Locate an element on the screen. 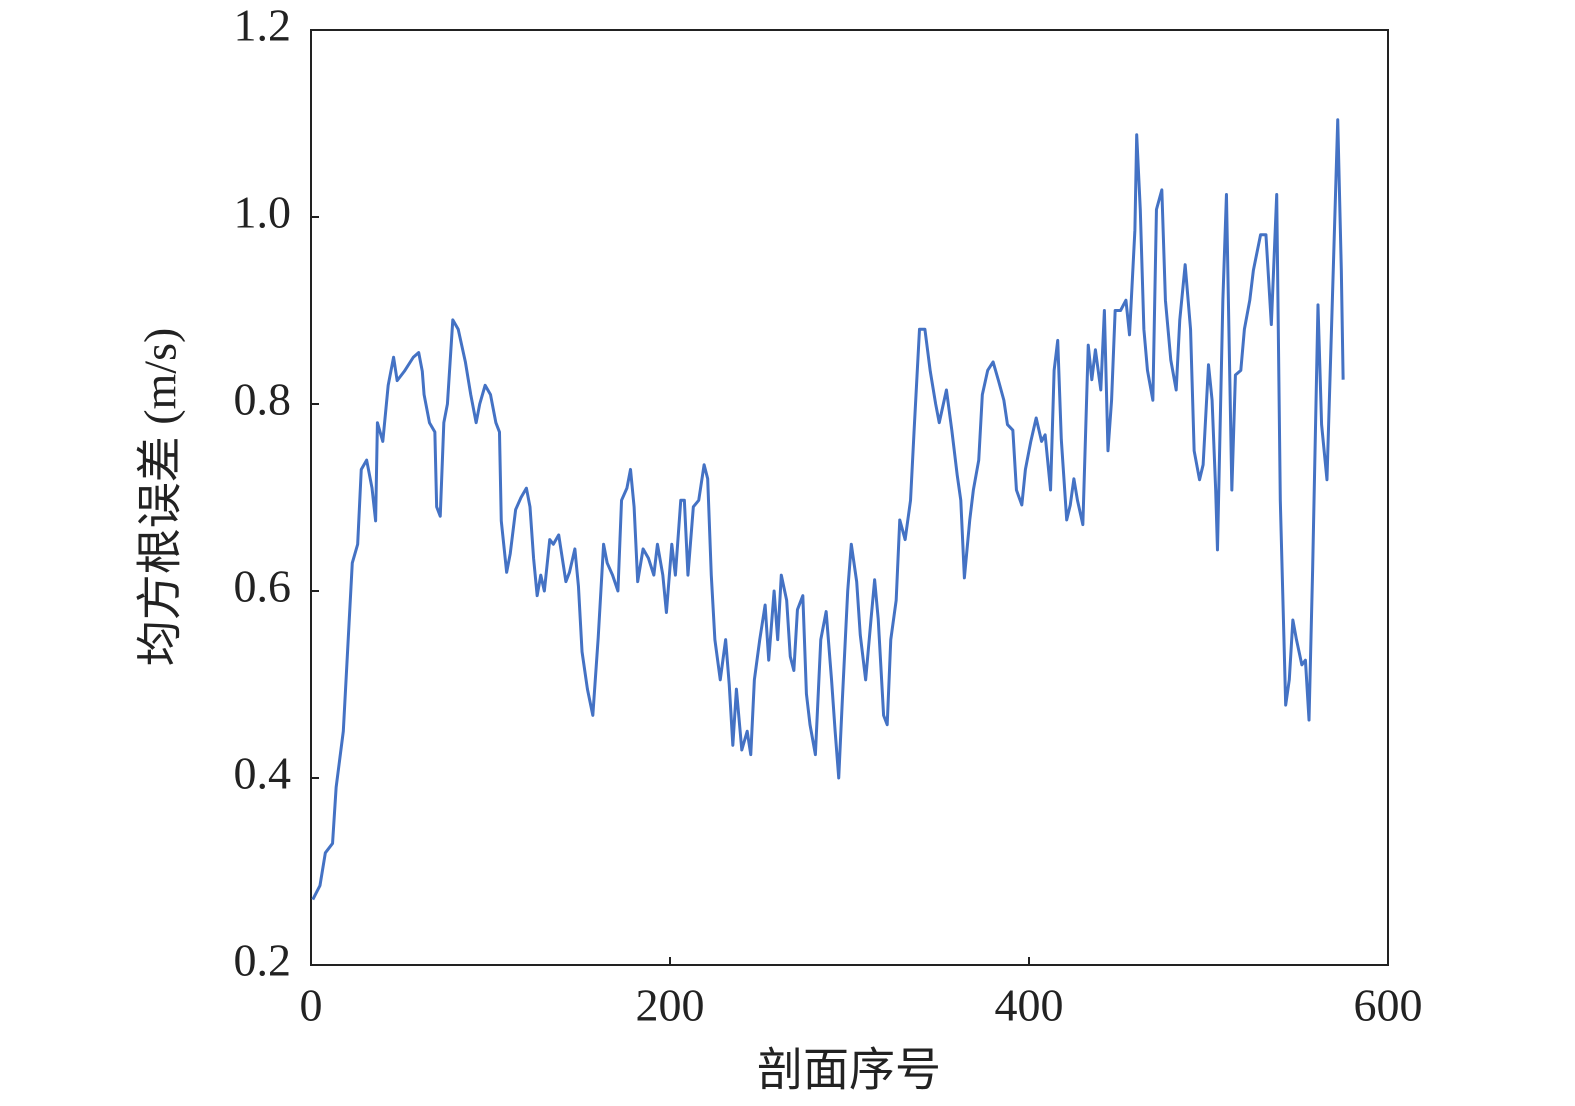 The image size is (1575, 1106). y-tick-label: 0.4 is located at coordinates (263, 773).